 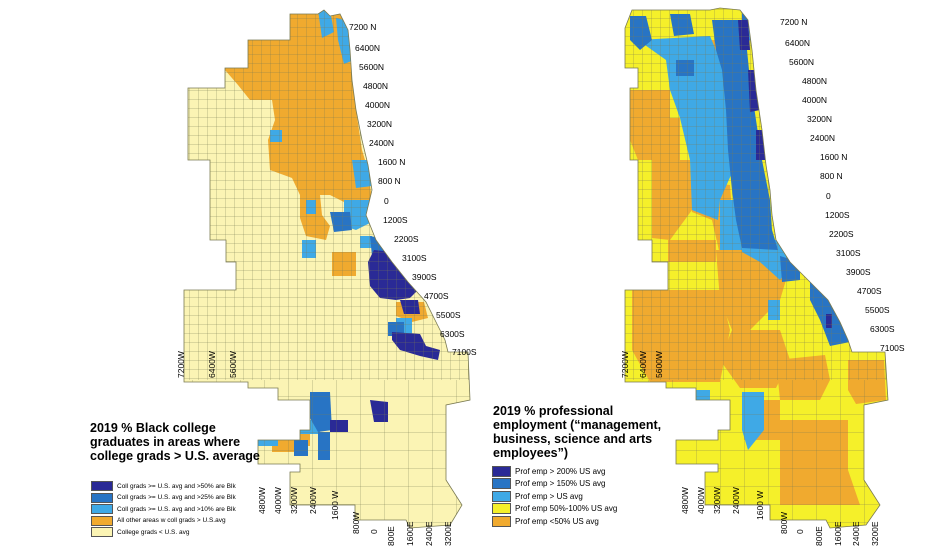 What do you see at coordinates (557, 521) in the screenshot?
I see `legend-label: Prof emp <50% US avg` at bounding box center [557, 521].